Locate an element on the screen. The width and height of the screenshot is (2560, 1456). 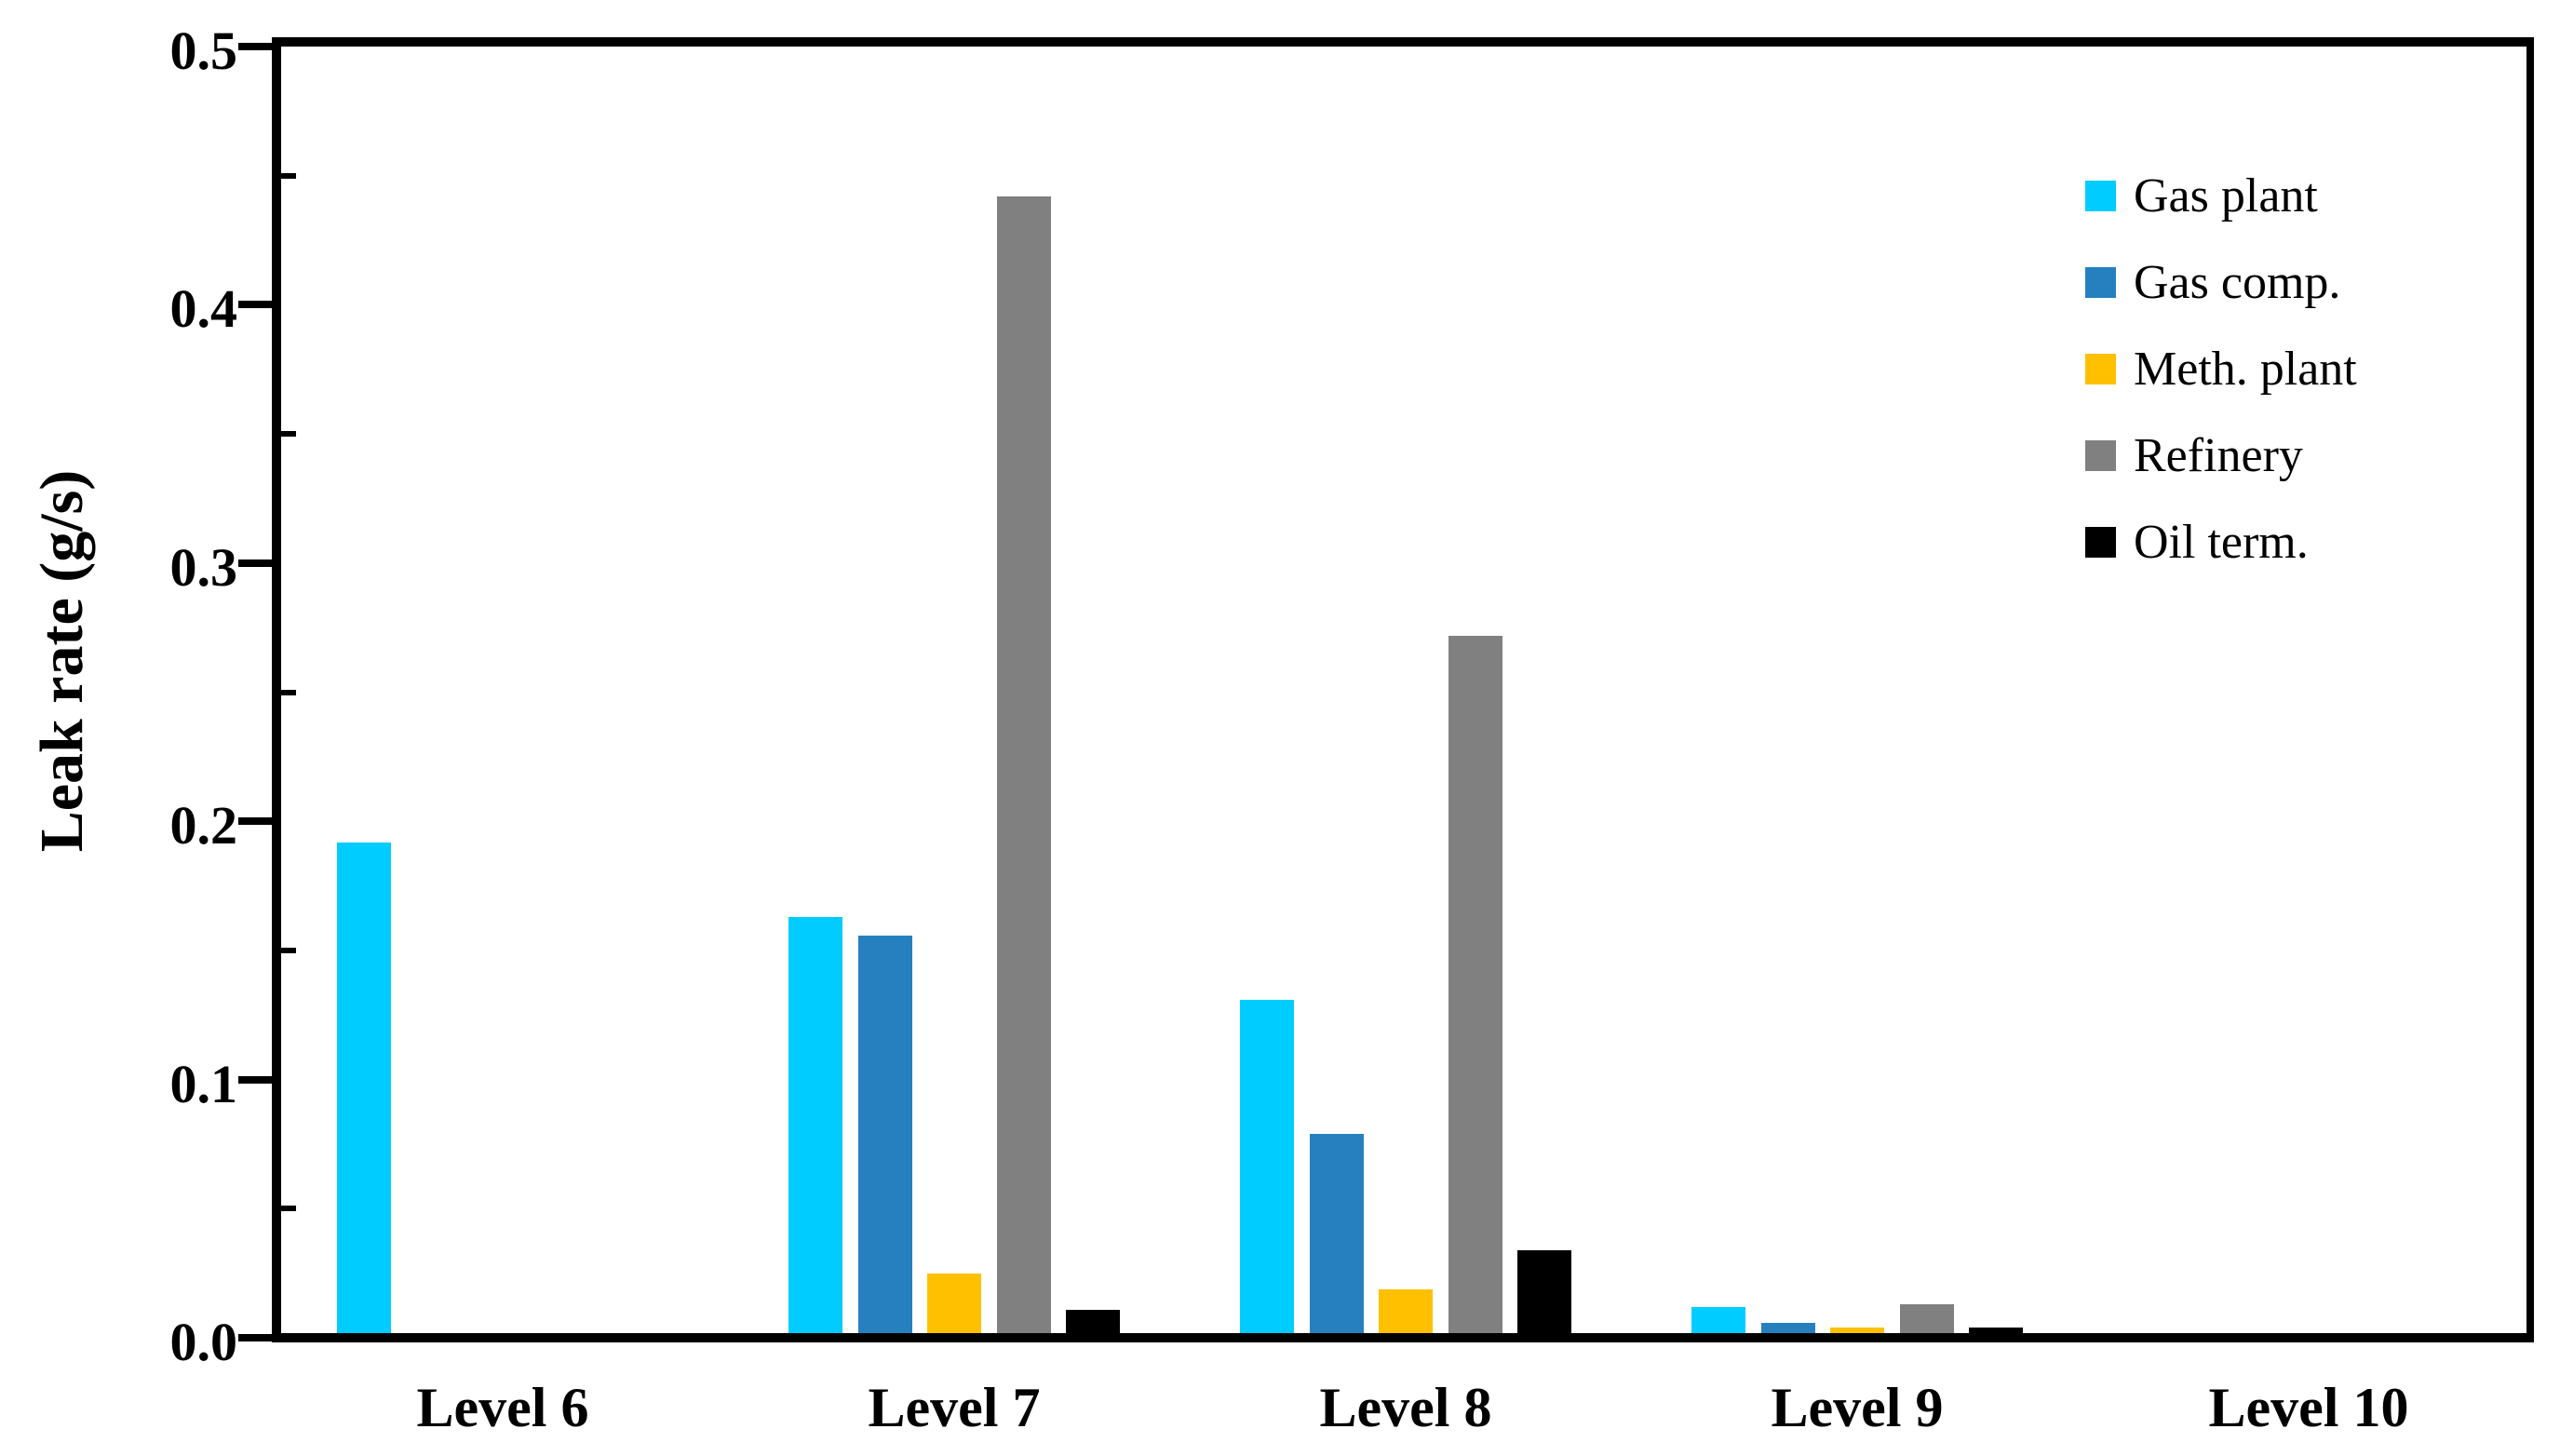
x-category-label-level-9: Level 9 is located at coordinates (1857, 1407).